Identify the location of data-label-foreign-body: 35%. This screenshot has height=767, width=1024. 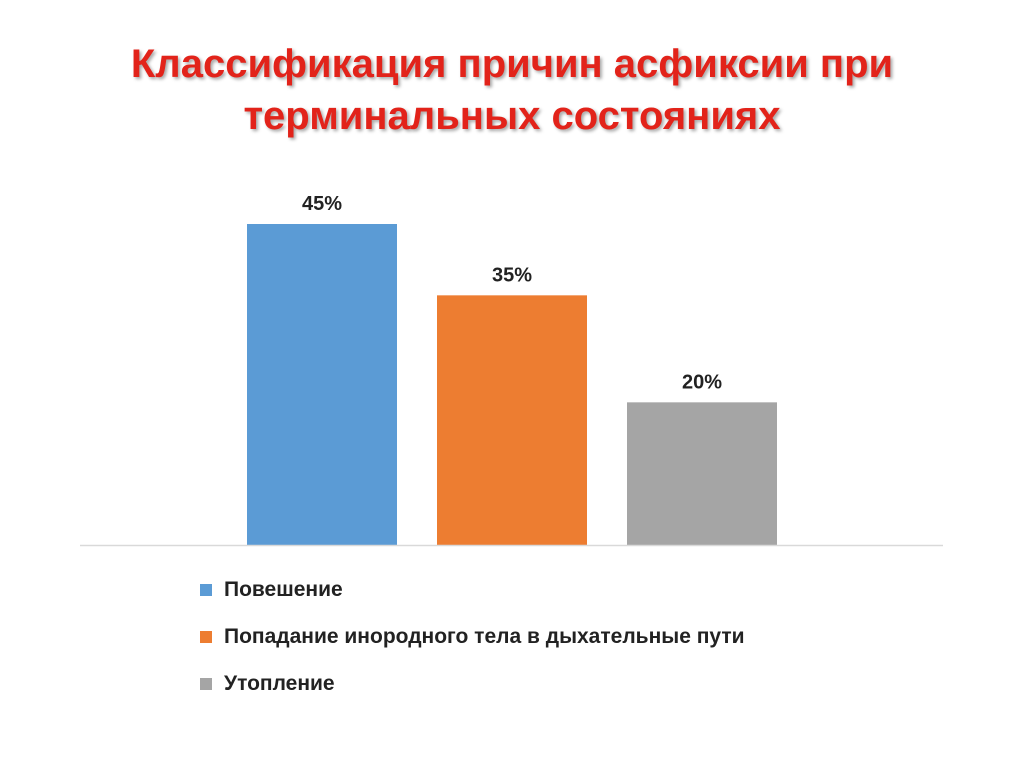
(512, 275).